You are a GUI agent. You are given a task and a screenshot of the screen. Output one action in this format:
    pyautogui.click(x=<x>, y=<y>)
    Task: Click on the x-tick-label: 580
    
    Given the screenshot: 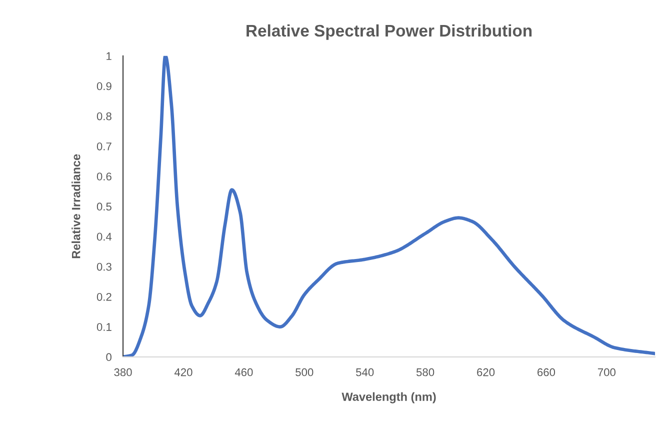 What is the action you would take?
    pyautogui.click(x=425, y=372)
    